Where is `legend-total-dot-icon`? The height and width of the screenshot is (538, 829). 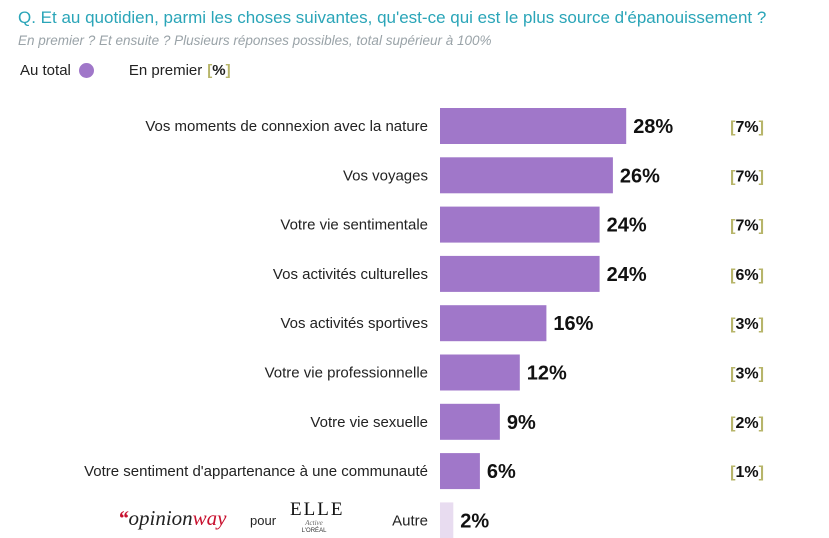
legend-total-dot-icon is located at coordinates (86, 70).